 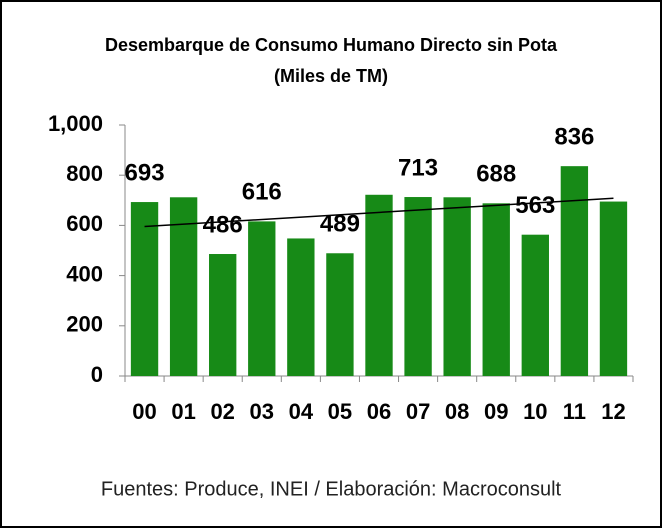 What do you see at coordinates (84, 223) in the screenshot?
I see `y-tick-label: 600` at bounding box center [84, 223].